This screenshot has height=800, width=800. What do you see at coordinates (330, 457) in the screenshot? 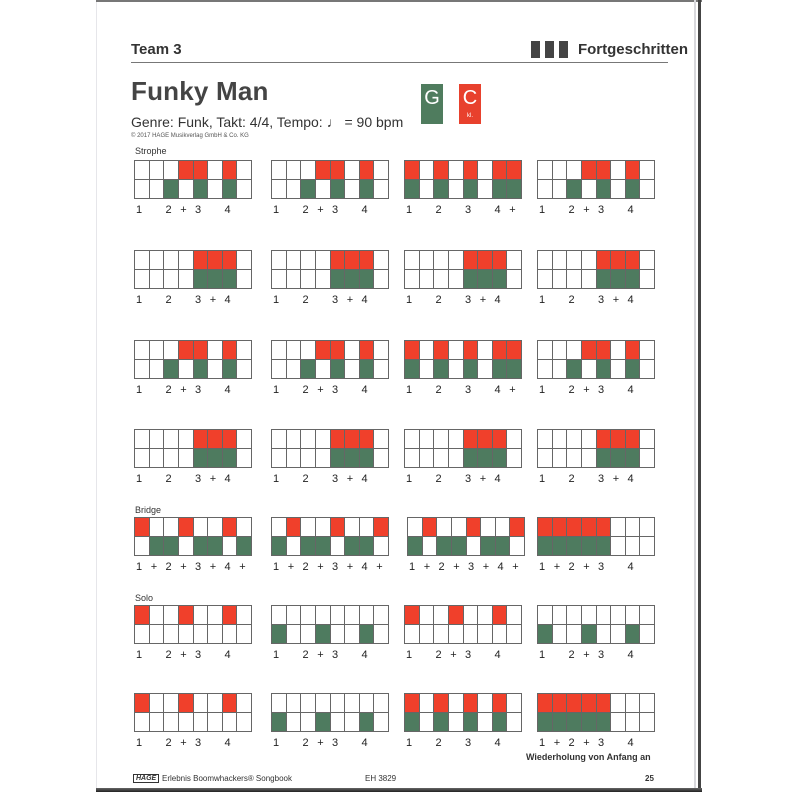
I see `measure: 1 2 3 +4` at bounding box center [330, 457].